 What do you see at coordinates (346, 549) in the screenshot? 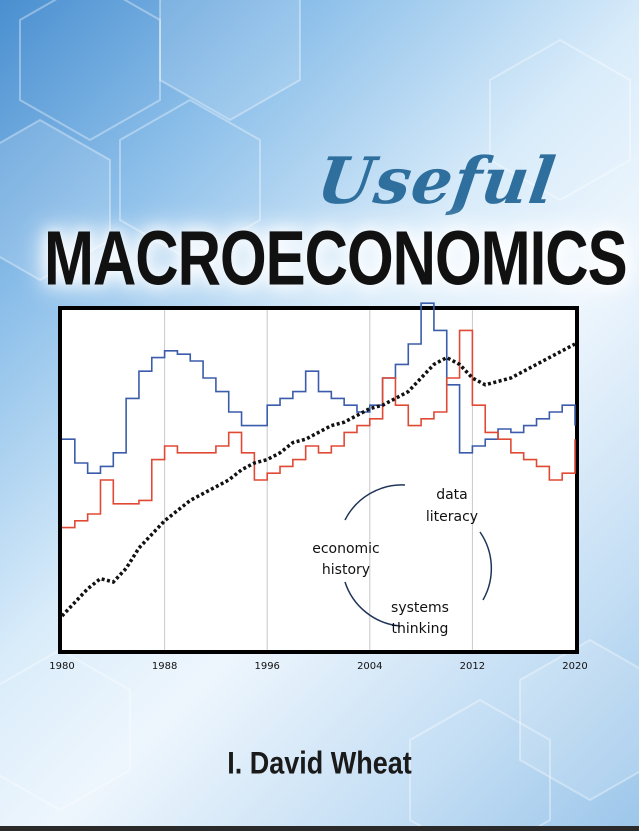
I see `annotation-economic: economic` at bounding box center [346, 549].